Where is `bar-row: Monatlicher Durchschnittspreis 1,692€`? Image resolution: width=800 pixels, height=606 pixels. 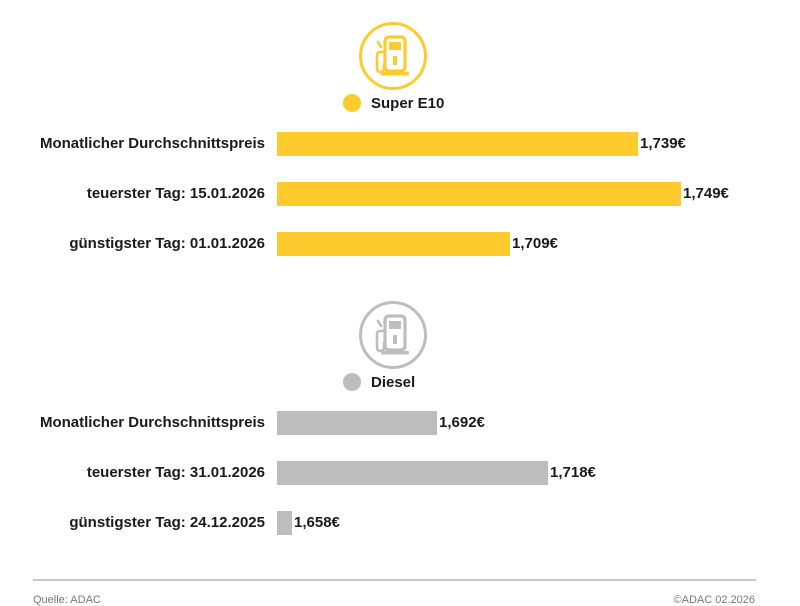 bar-row: Monatlicher Durchschnittspreis 1,692€ is located at coordinates (400, 423).